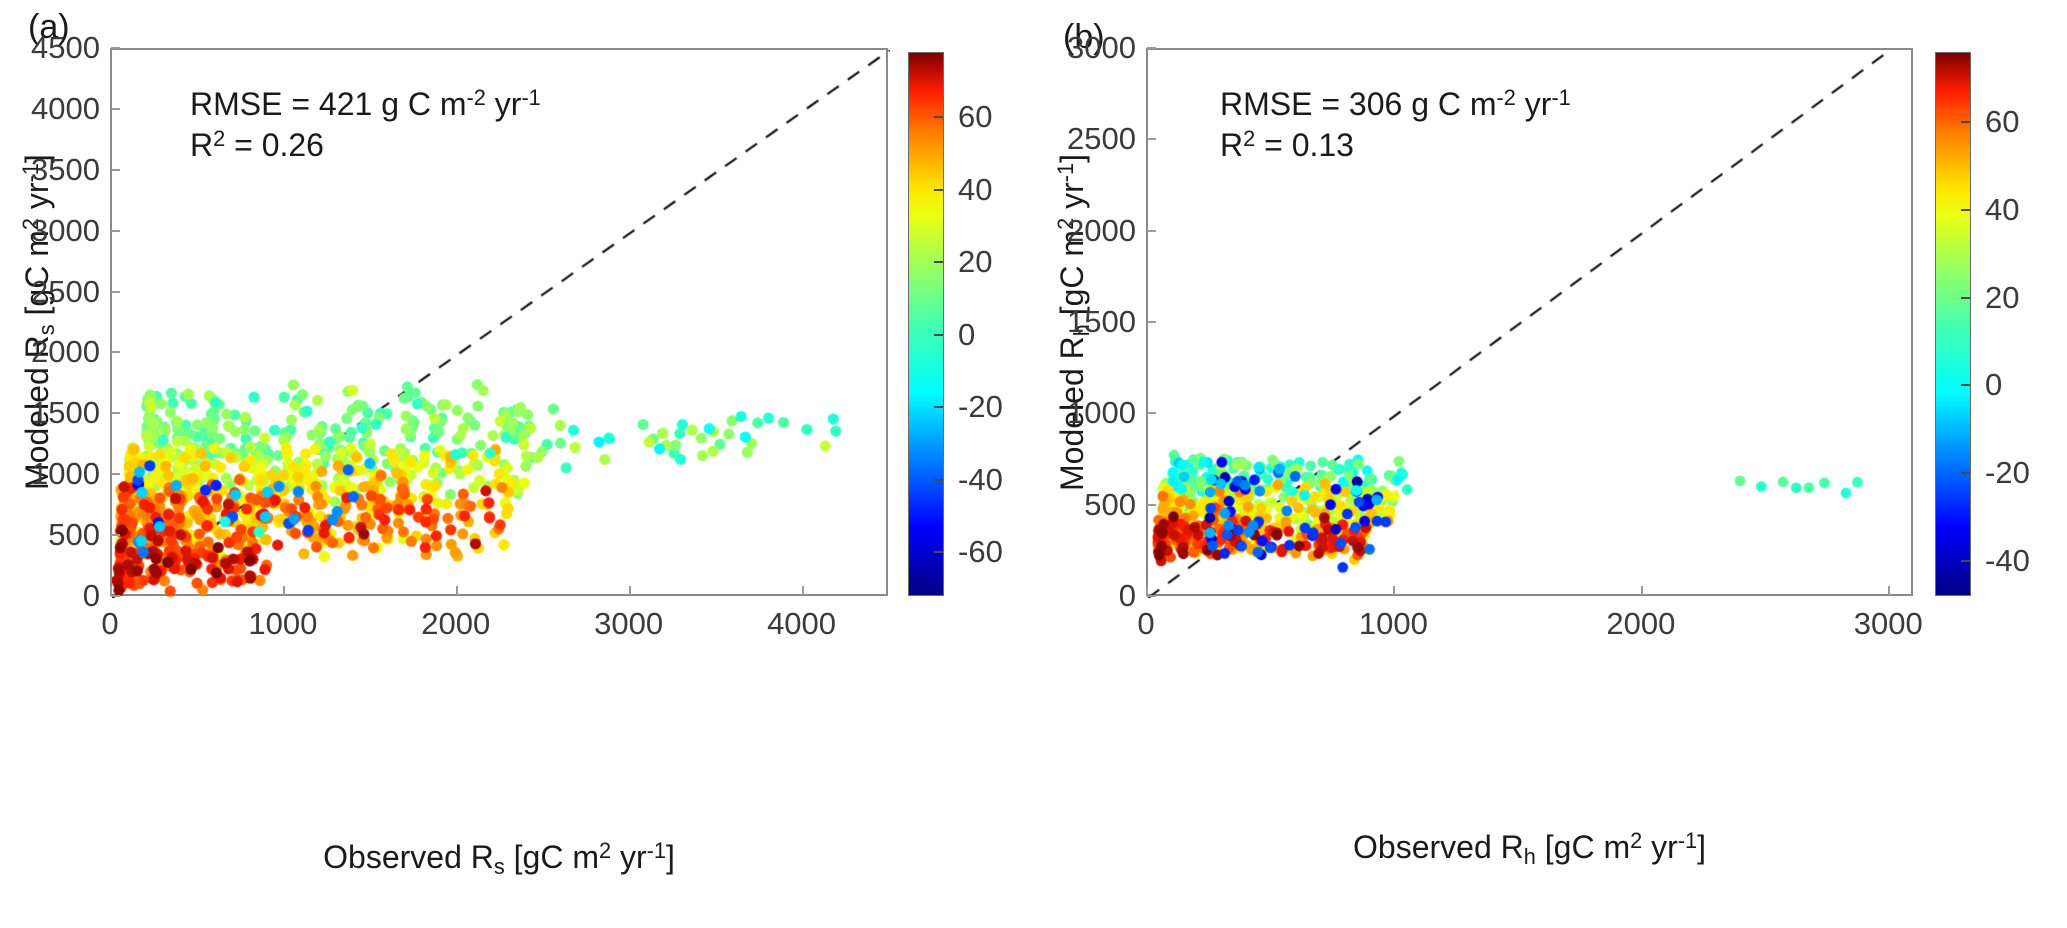 This screenshot has width=2067, height=928. What do you see at coordinates (65, 291) in the screenshot?
I see `panel-a-ytick-2500: 2500` at bounding box center [65, 291].